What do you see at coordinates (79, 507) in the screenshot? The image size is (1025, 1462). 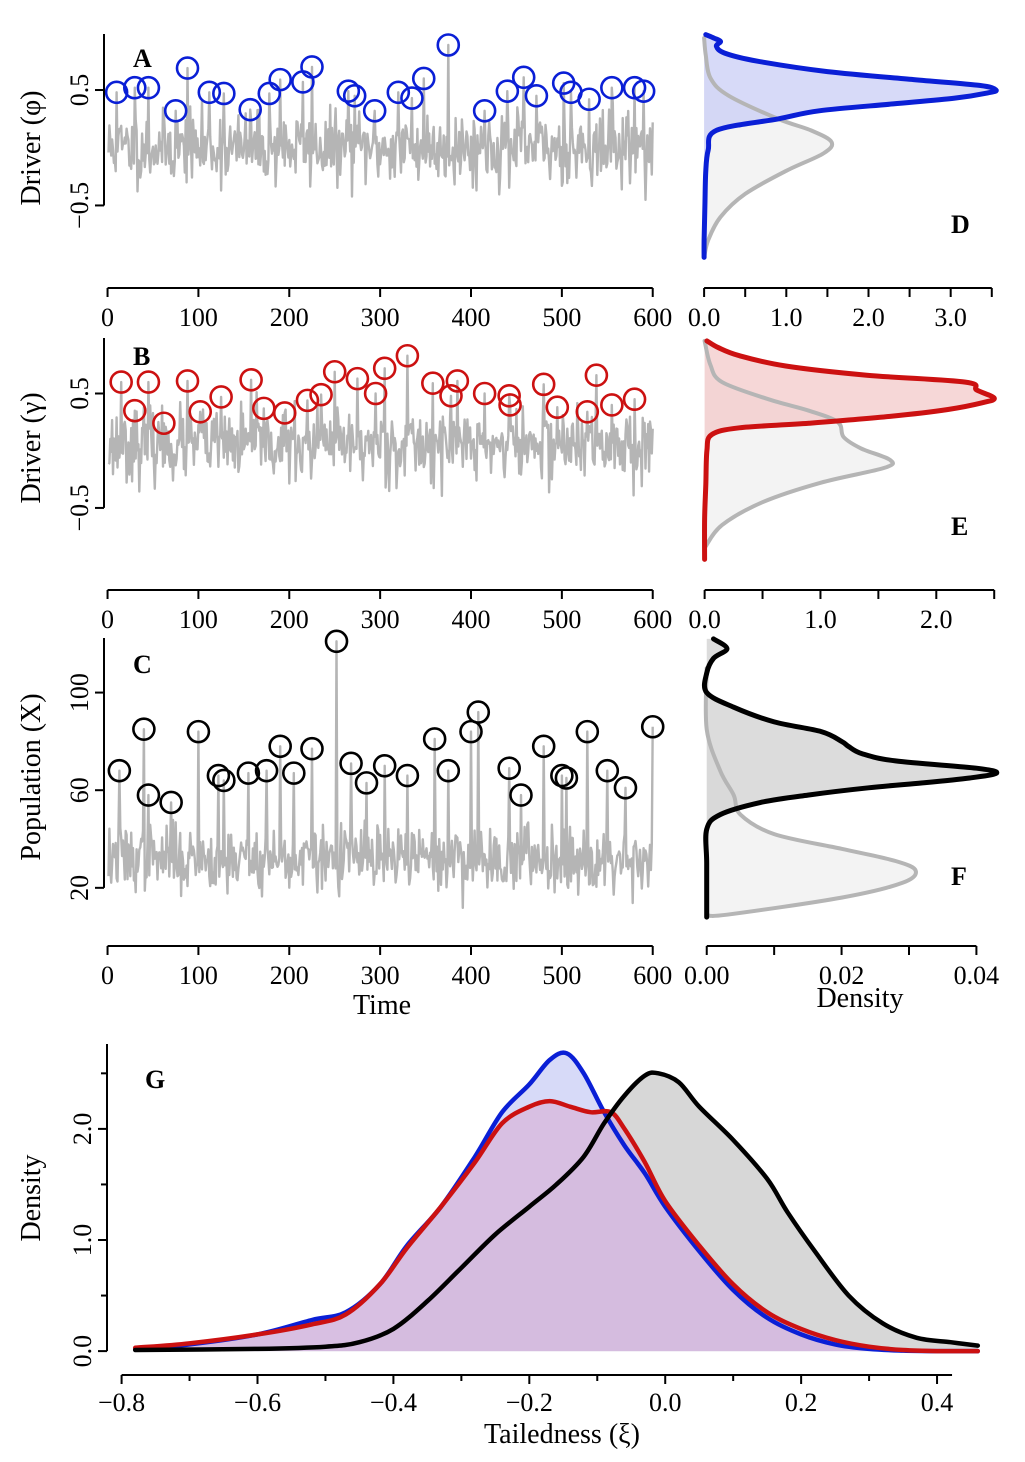 I see `panel-b-y-tick-label: −0.5` at bounding box center [79, 507].